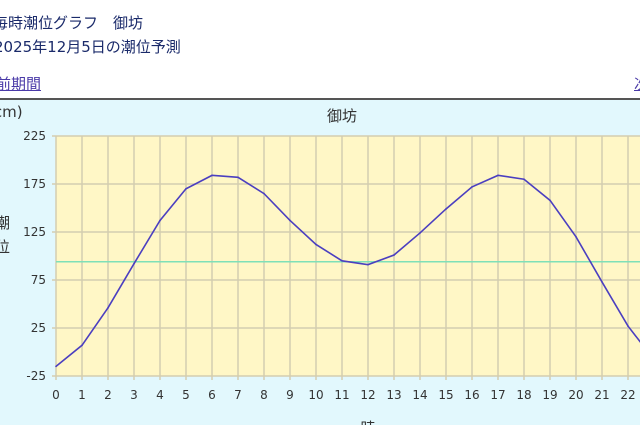  I want to click on x-tick-label: 1, so click(82, 395).